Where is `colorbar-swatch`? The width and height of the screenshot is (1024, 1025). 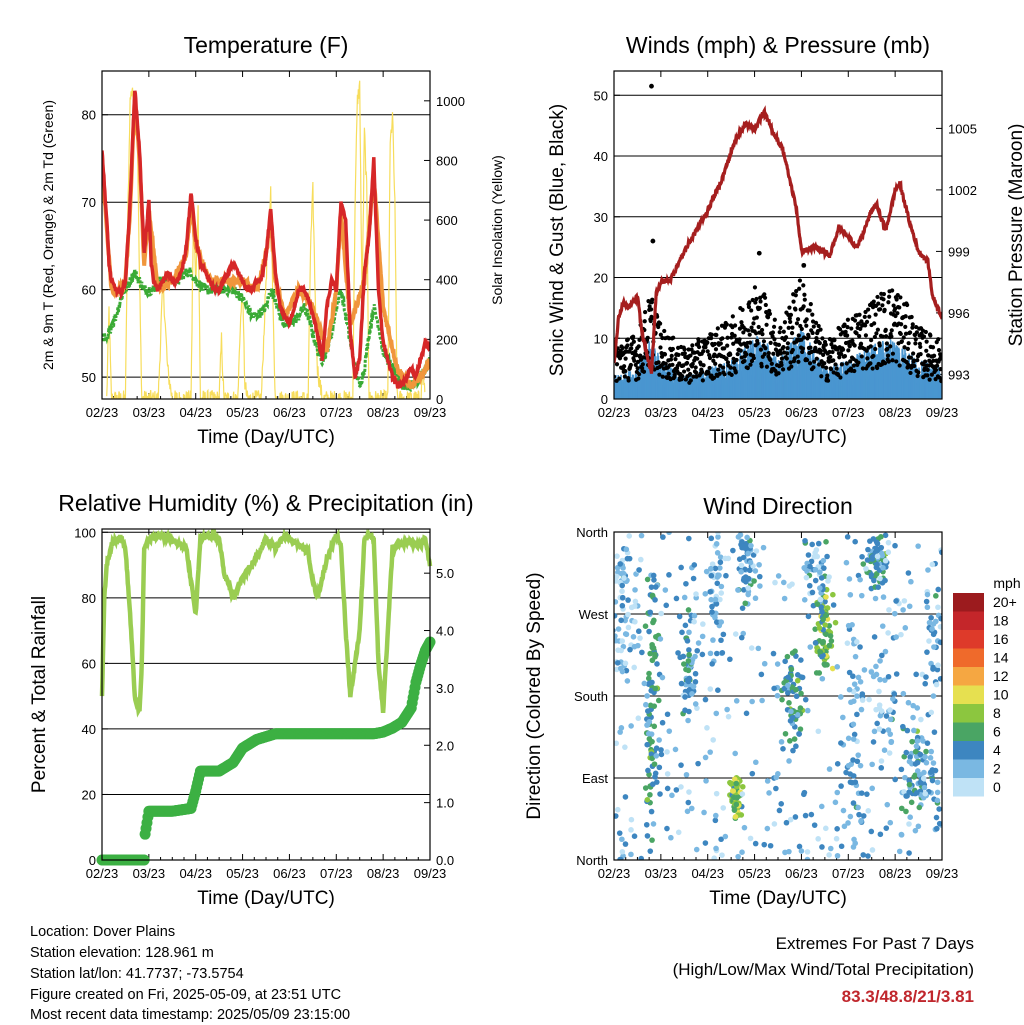 colorbar-swatch is located at coordinates (968, 713).